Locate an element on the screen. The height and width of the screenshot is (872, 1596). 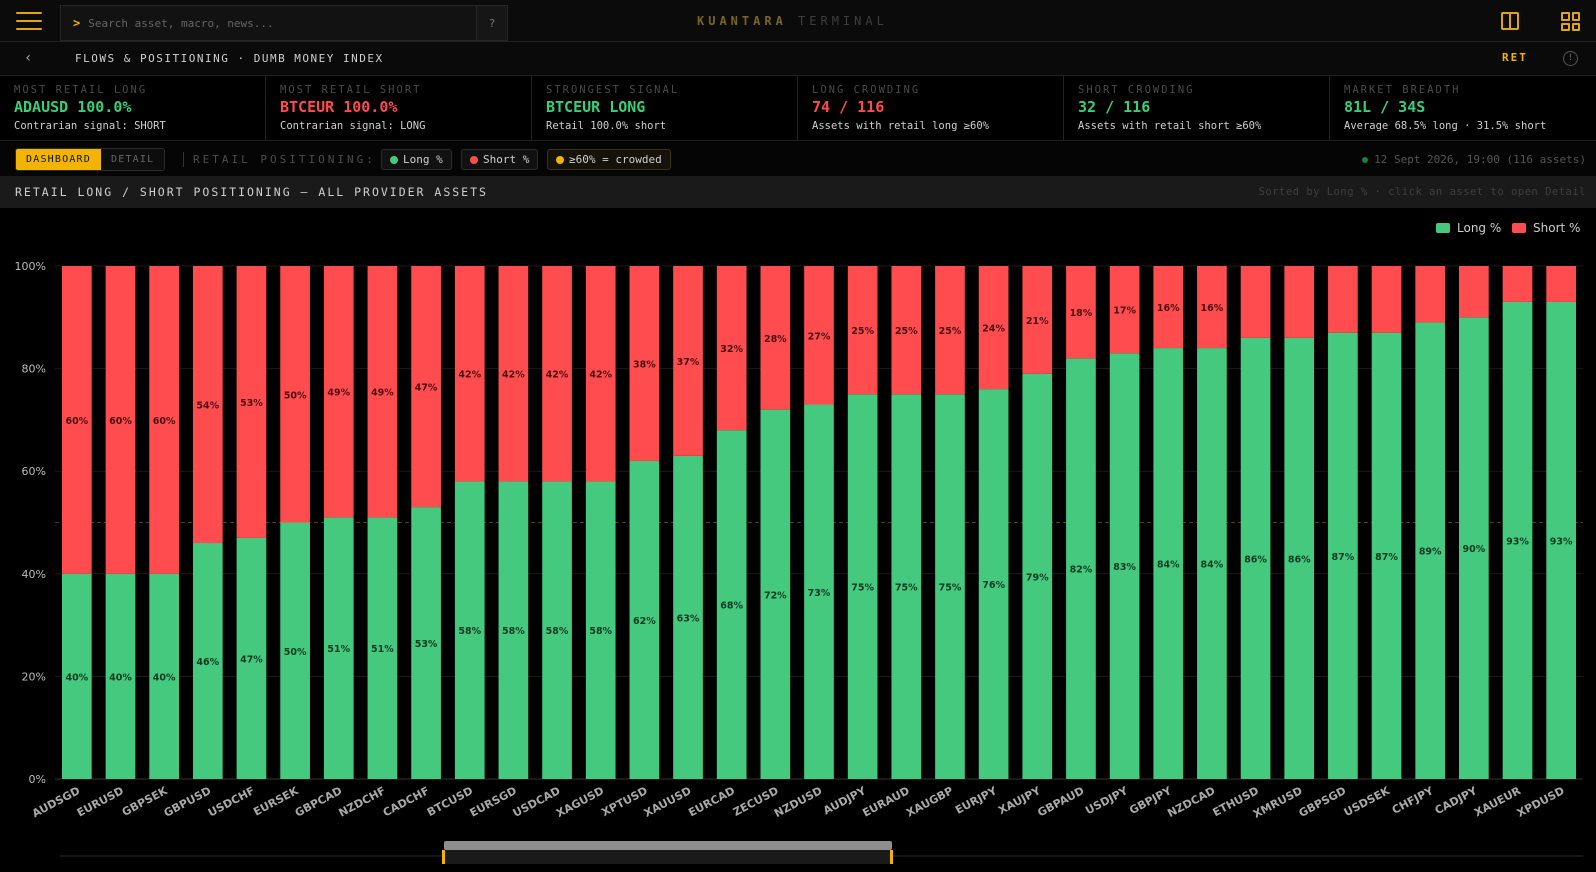
category-label: USDCAD is located at coordinates (537, 802).